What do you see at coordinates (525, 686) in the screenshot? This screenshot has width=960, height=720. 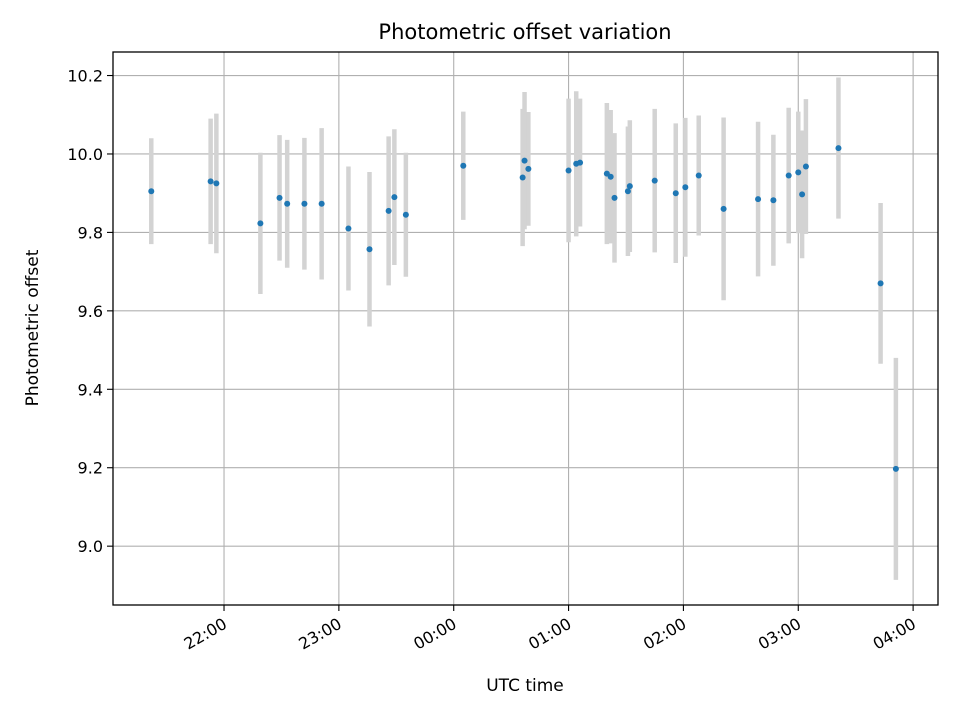 I see `x-axis-label: UTC time` at bounding box center [525, 686].